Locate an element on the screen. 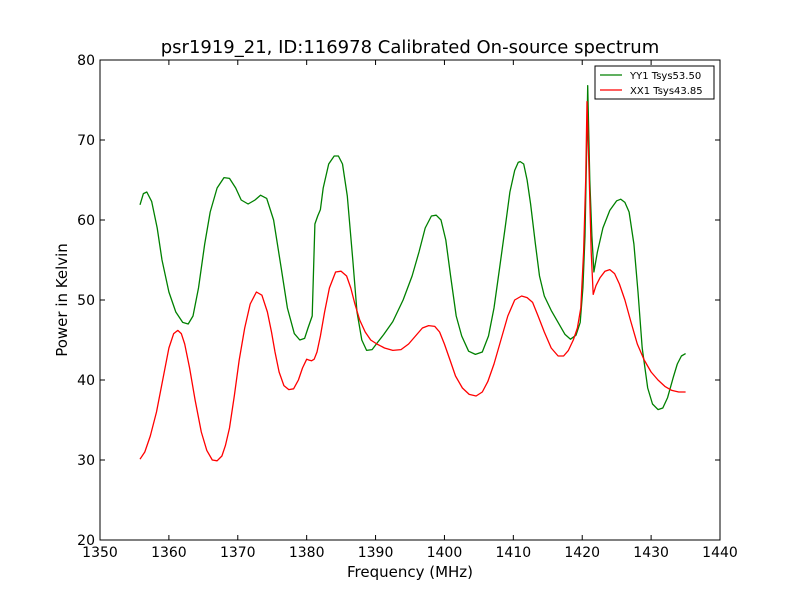  y-tick-label: 30 is located at coordinates (86, 461).